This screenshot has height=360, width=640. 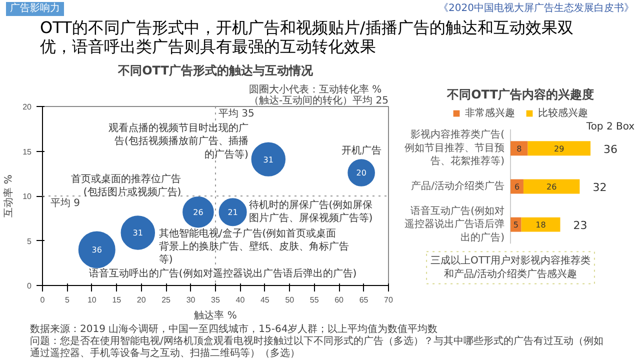 I want to click on x-tick-label: 5, so click(x=67, y=300).